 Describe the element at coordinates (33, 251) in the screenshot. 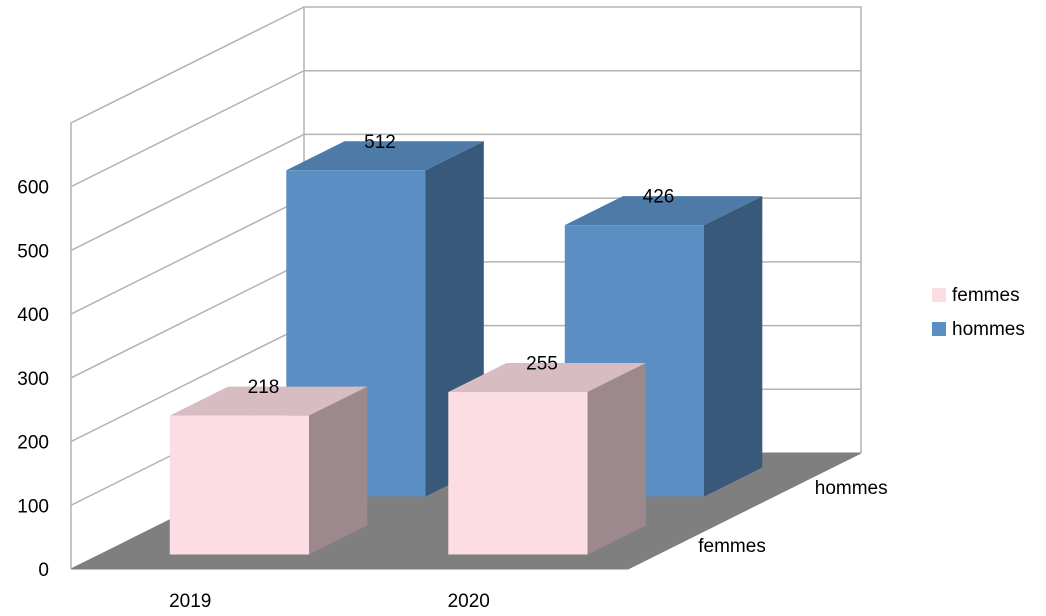

I see `y-tick-label: 500` at that location.